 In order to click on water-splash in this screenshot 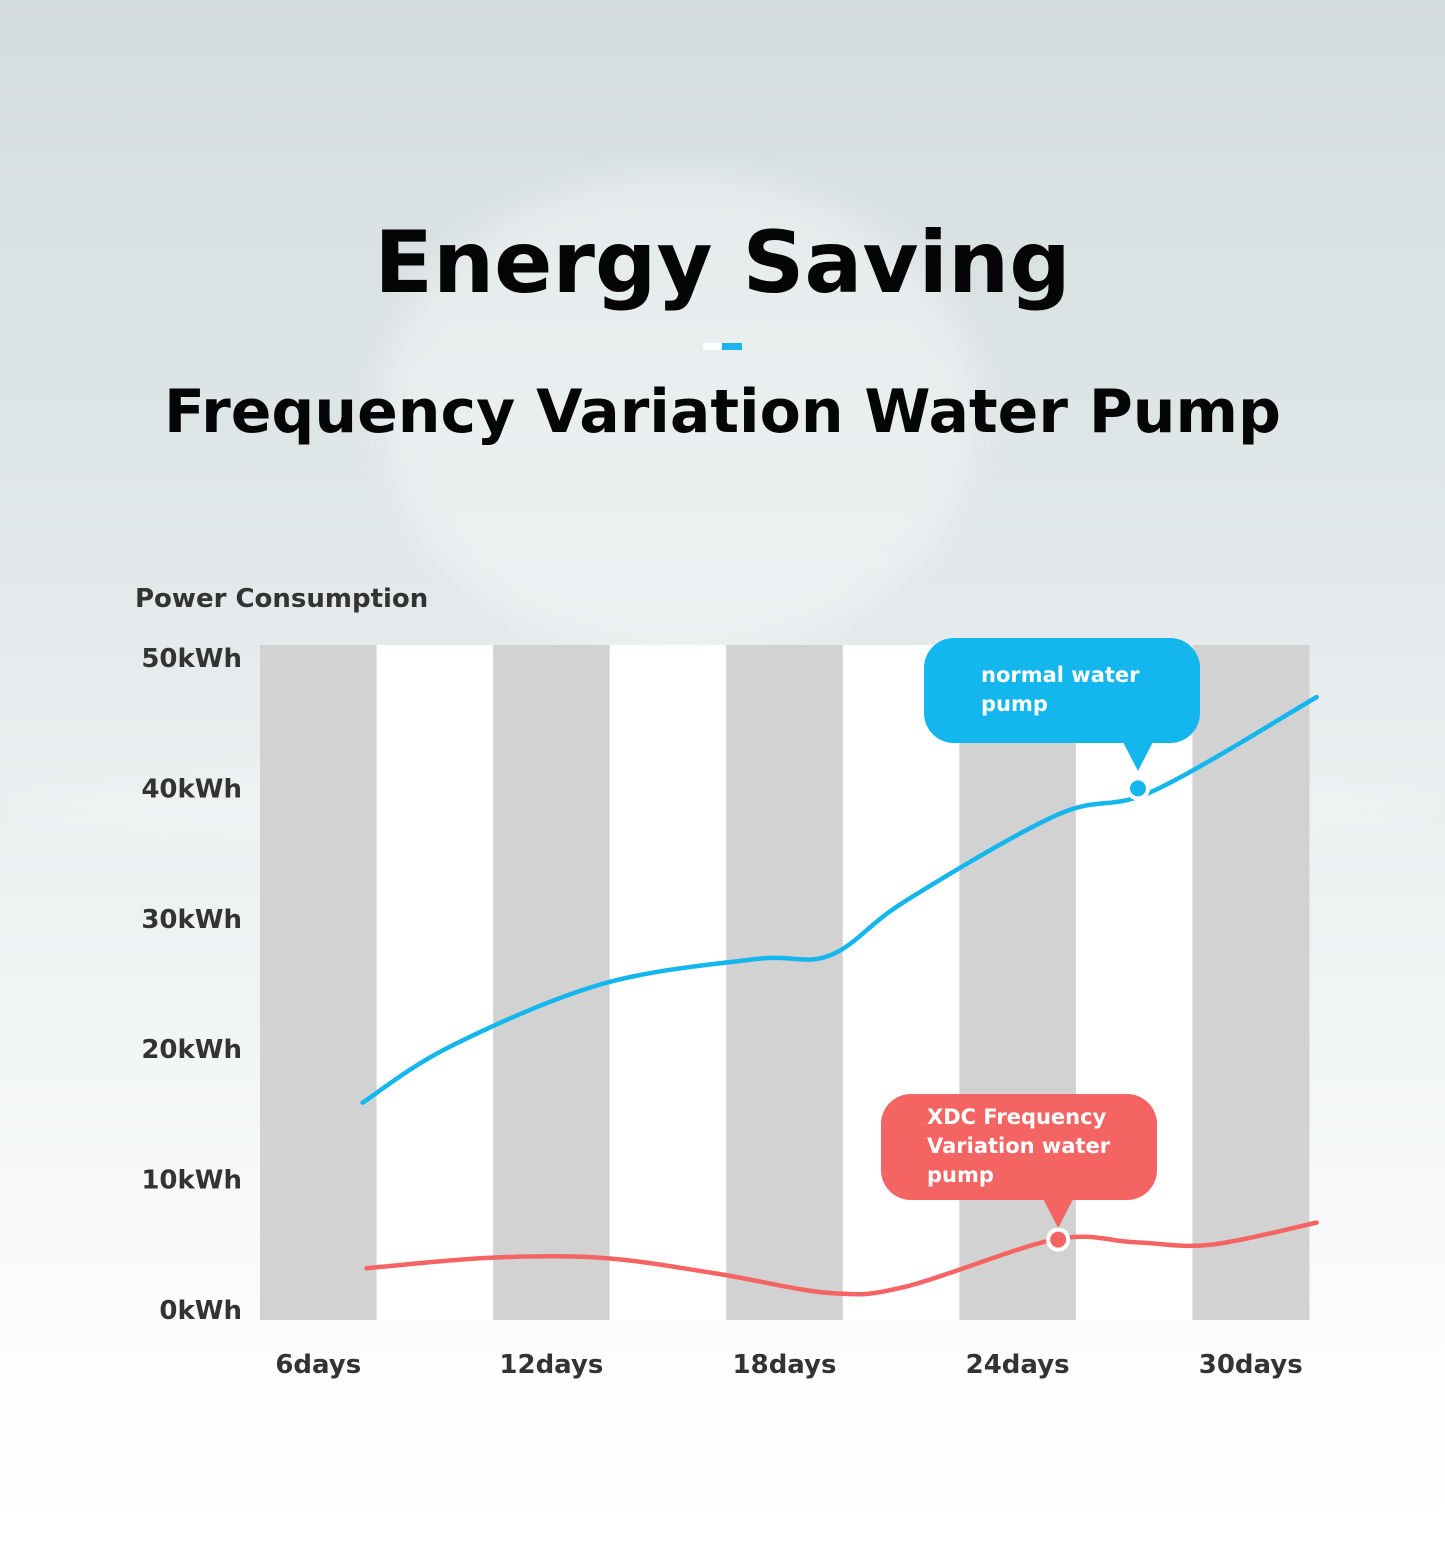, I will do `click(680, 410)`.